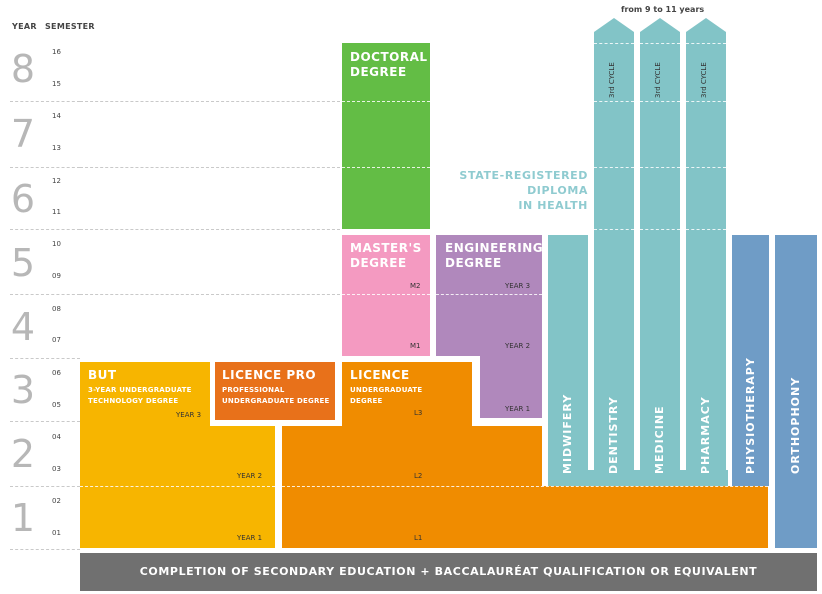  What do you see at coordinates (366, 401) in the screenshot?
I see `licence-sub-line2: DEGREE` at bounding box center [366, 401].